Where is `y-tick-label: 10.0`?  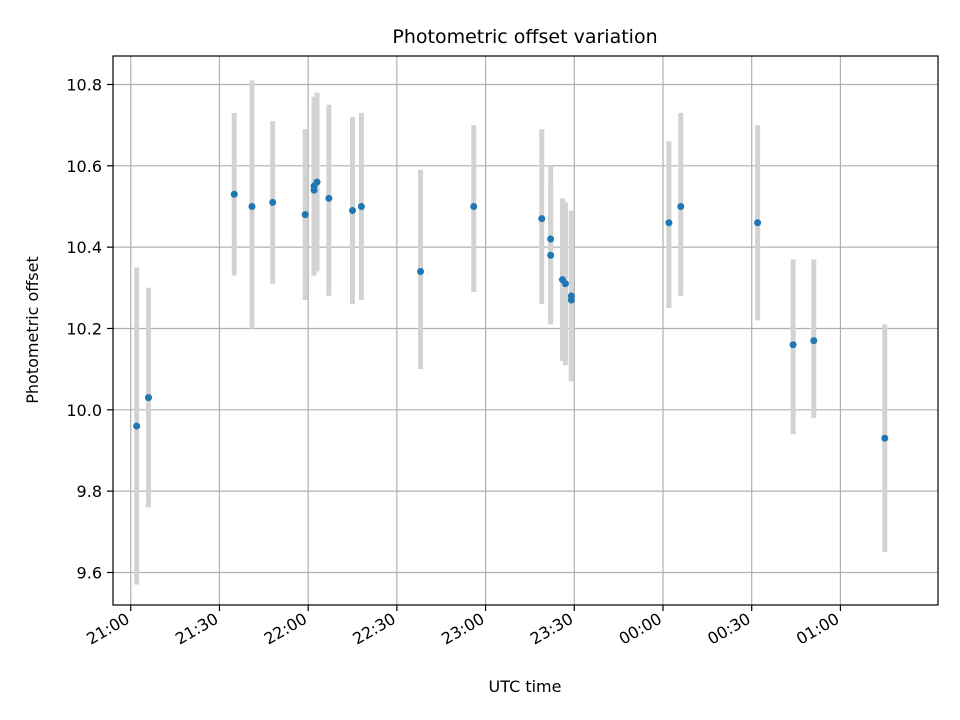 y-tick-label: 10.0 is located at coordinates (84, 410).